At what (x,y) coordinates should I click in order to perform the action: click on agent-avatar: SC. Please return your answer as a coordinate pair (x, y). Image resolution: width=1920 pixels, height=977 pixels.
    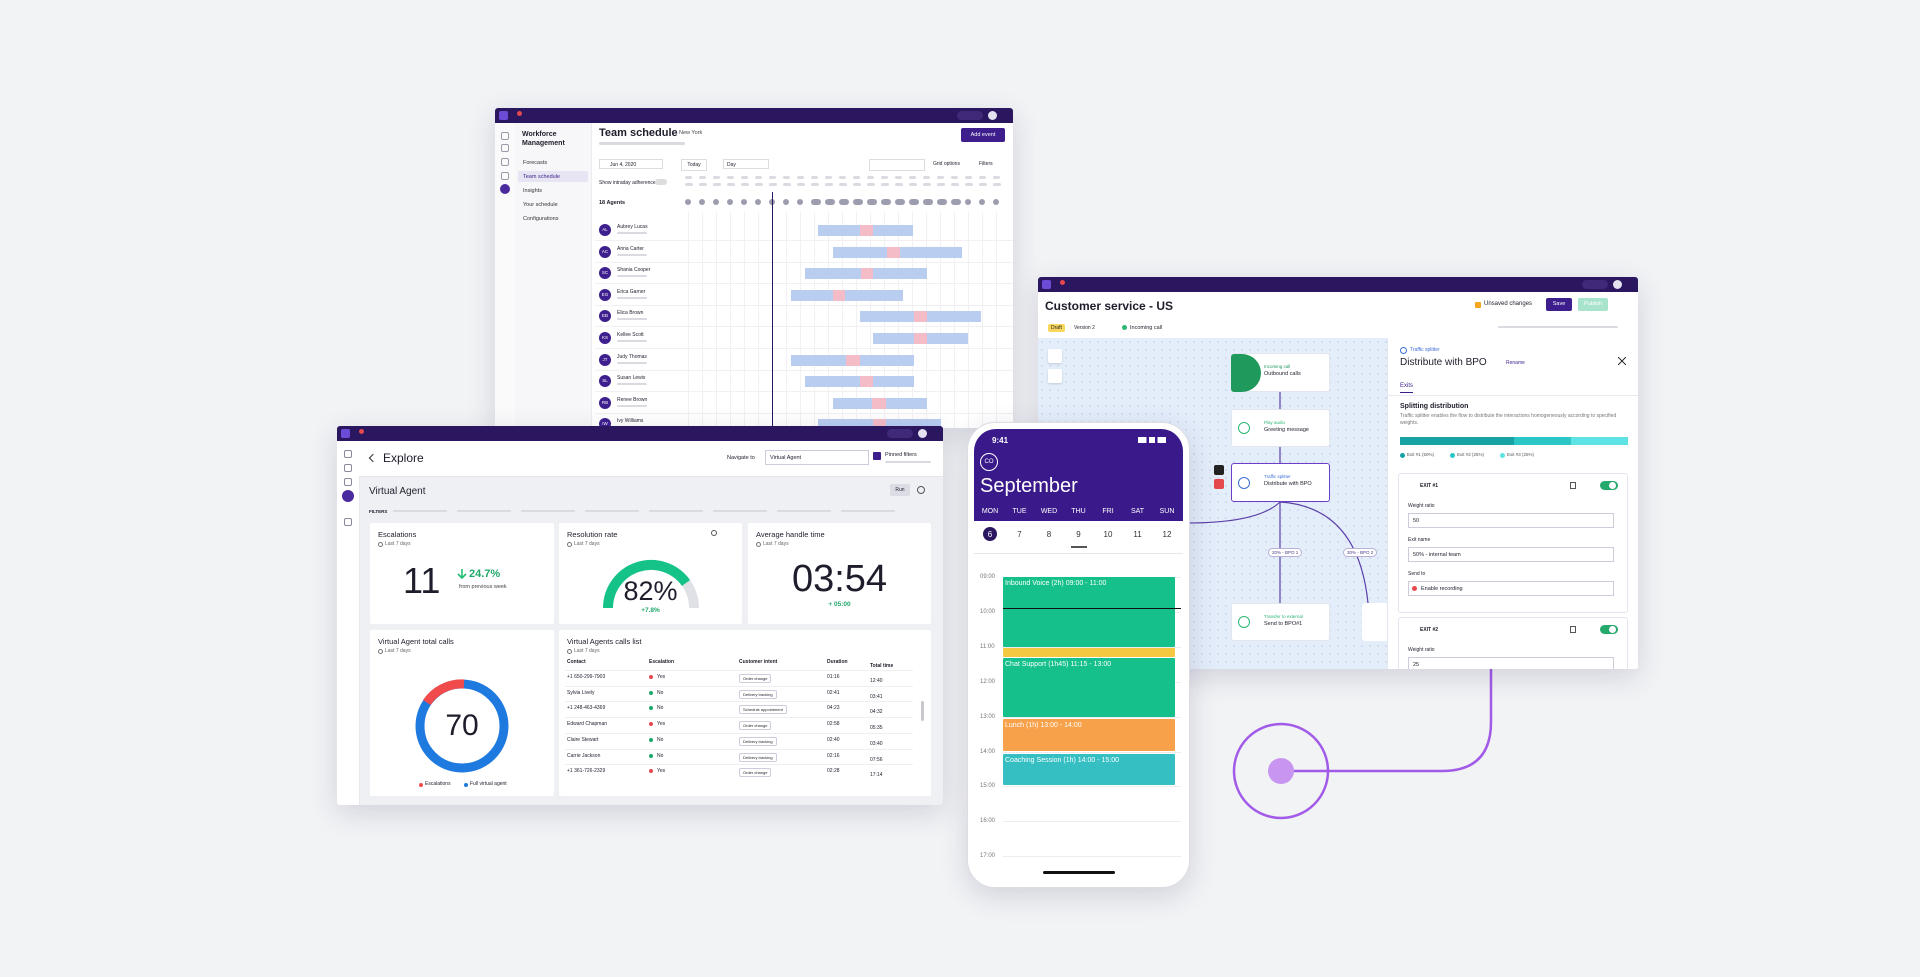
    Looking at the image, I should click on (605, 273).